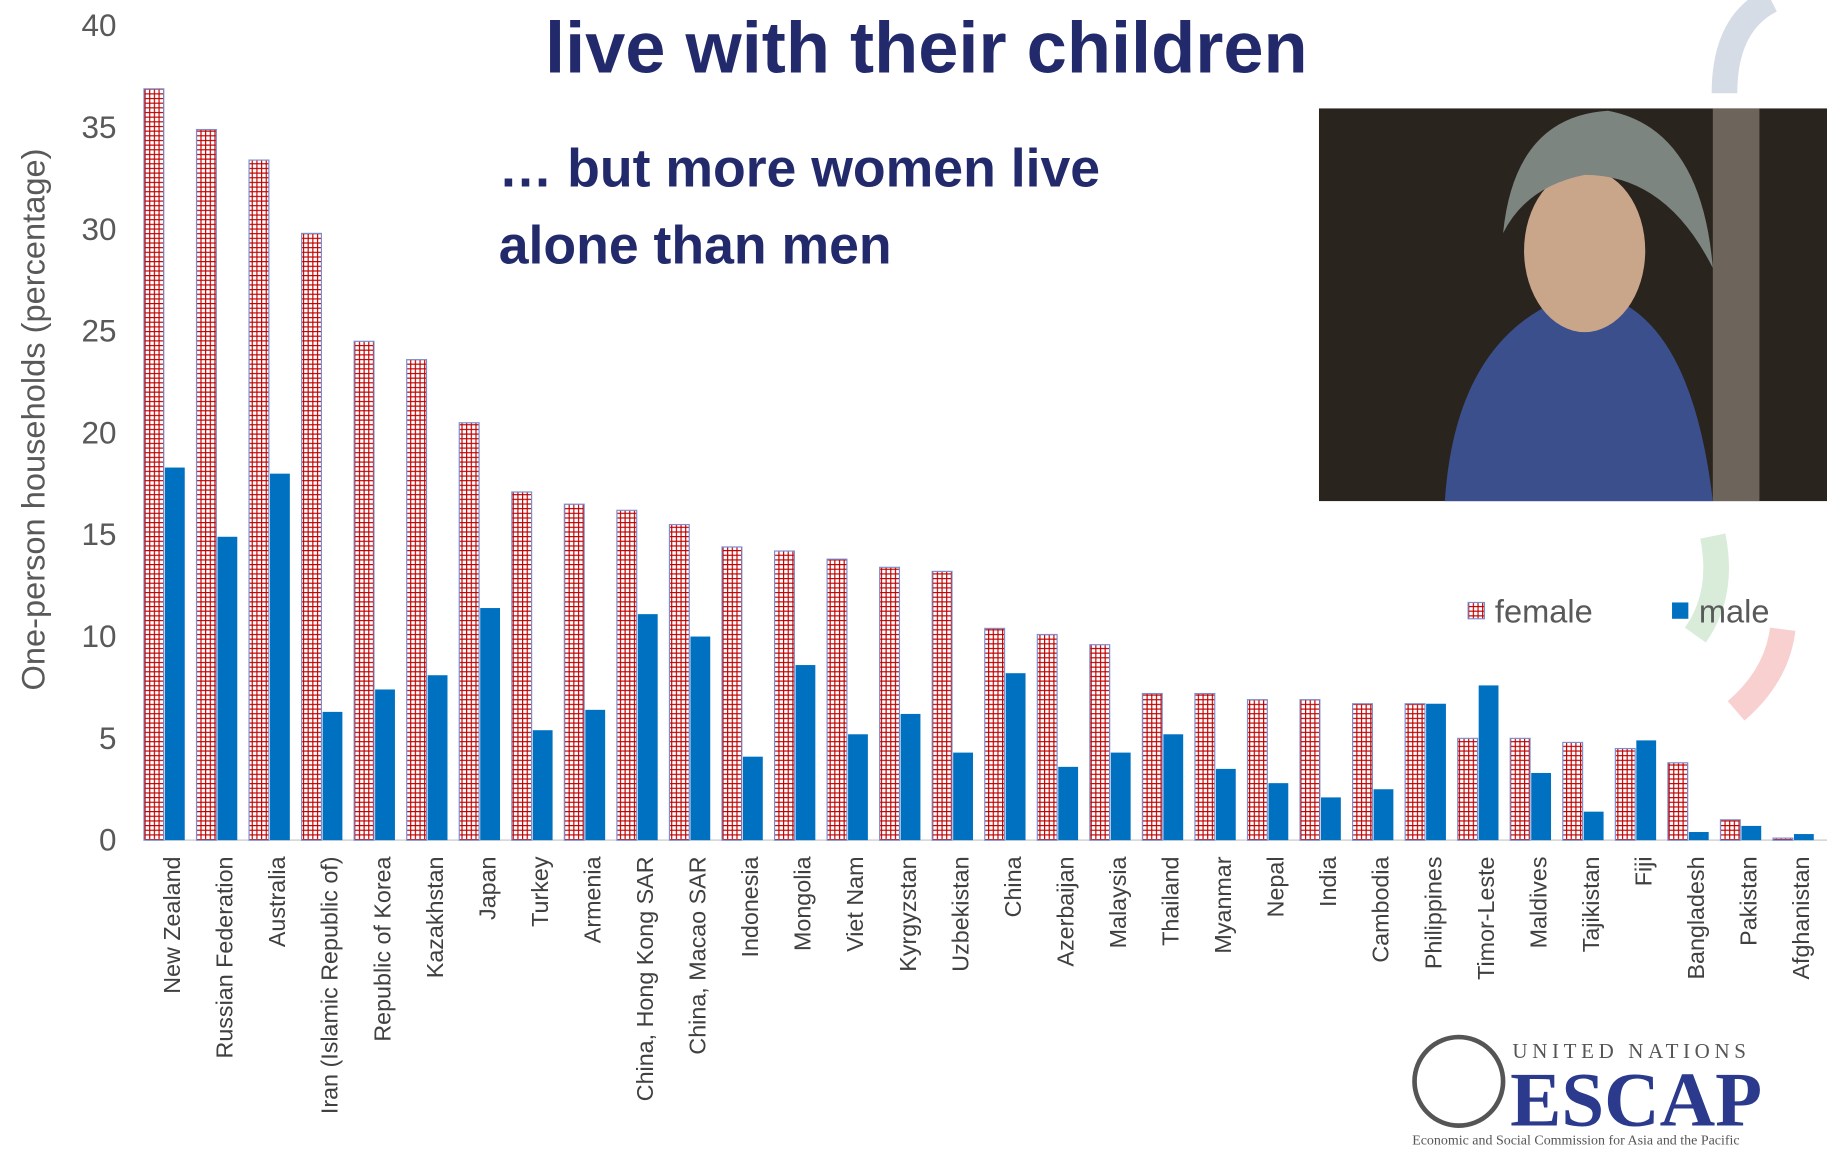  I want to click on x-tick-label: Iran (Islamic Republic of), so click(330, 985).